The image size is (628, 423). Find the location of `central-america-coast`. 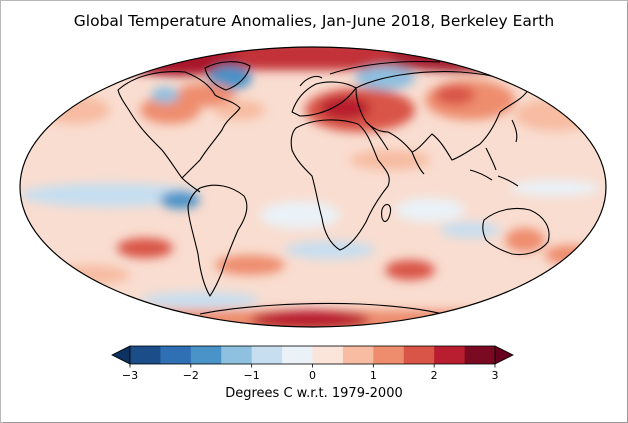

central-america-coast is located at coordinates (191, 185).